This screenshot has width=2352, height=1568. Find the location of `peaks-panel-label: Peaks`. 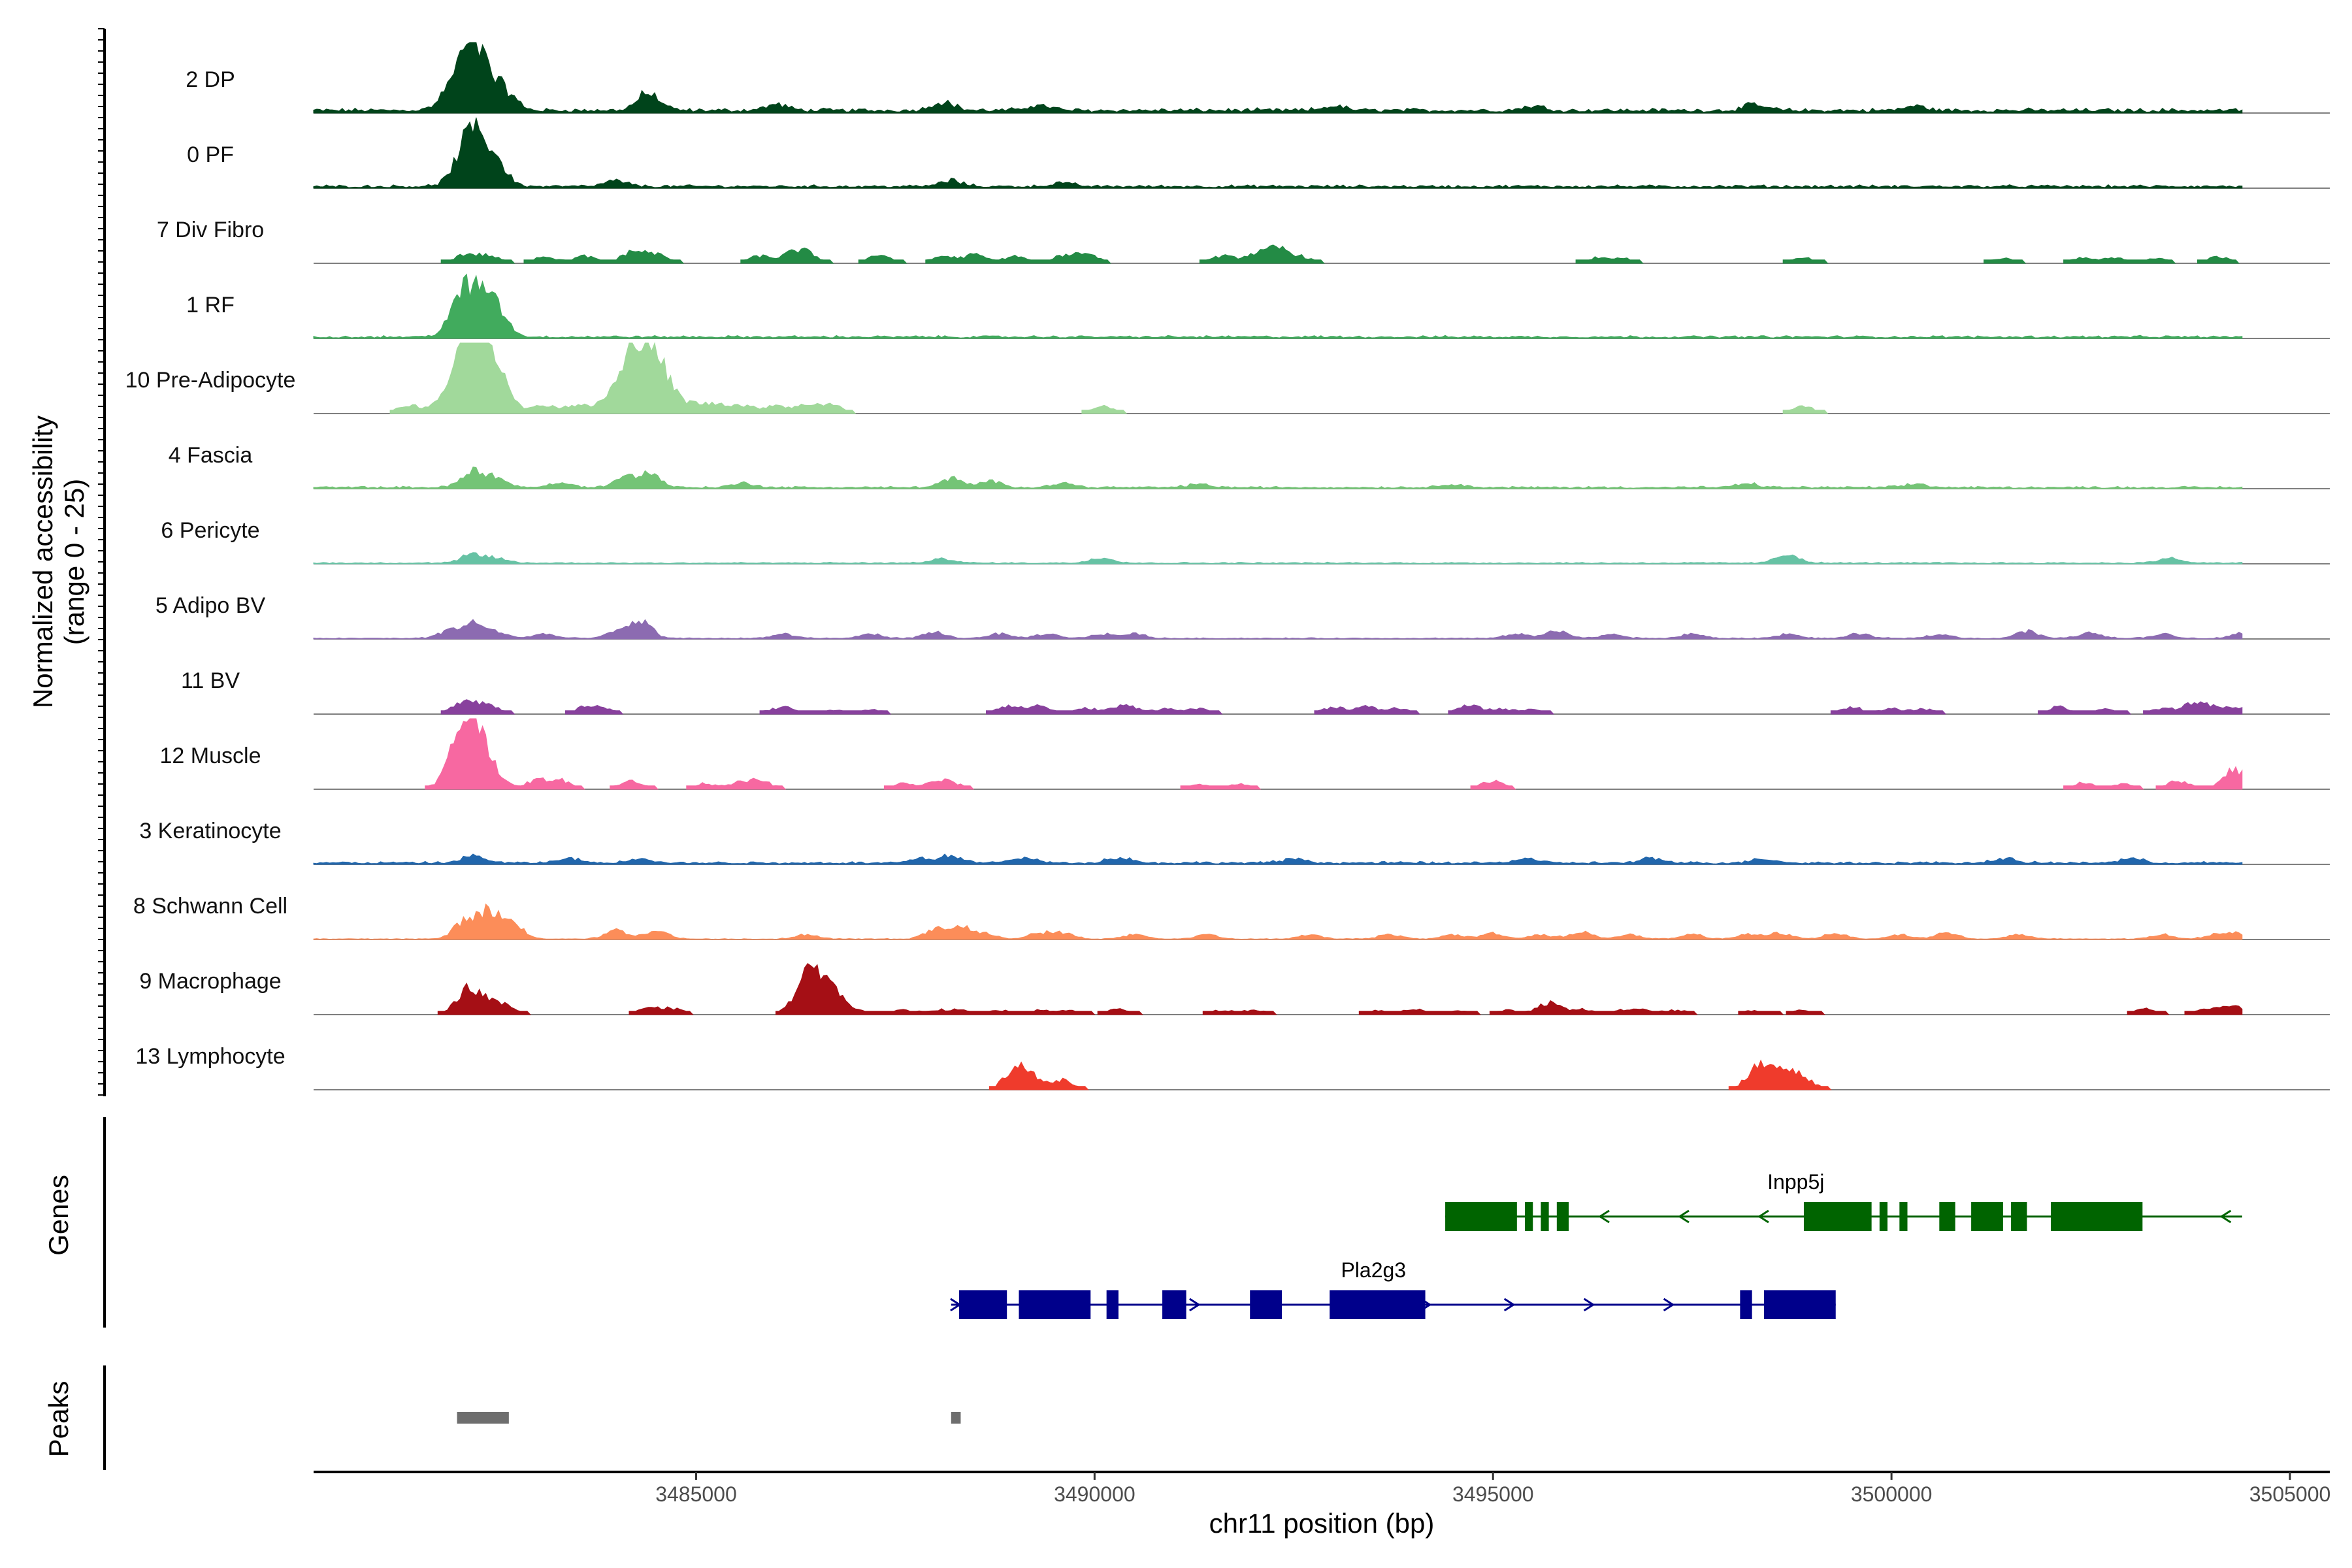

peaks-panel-label: Peaks is located at coordinates (58, 1419).